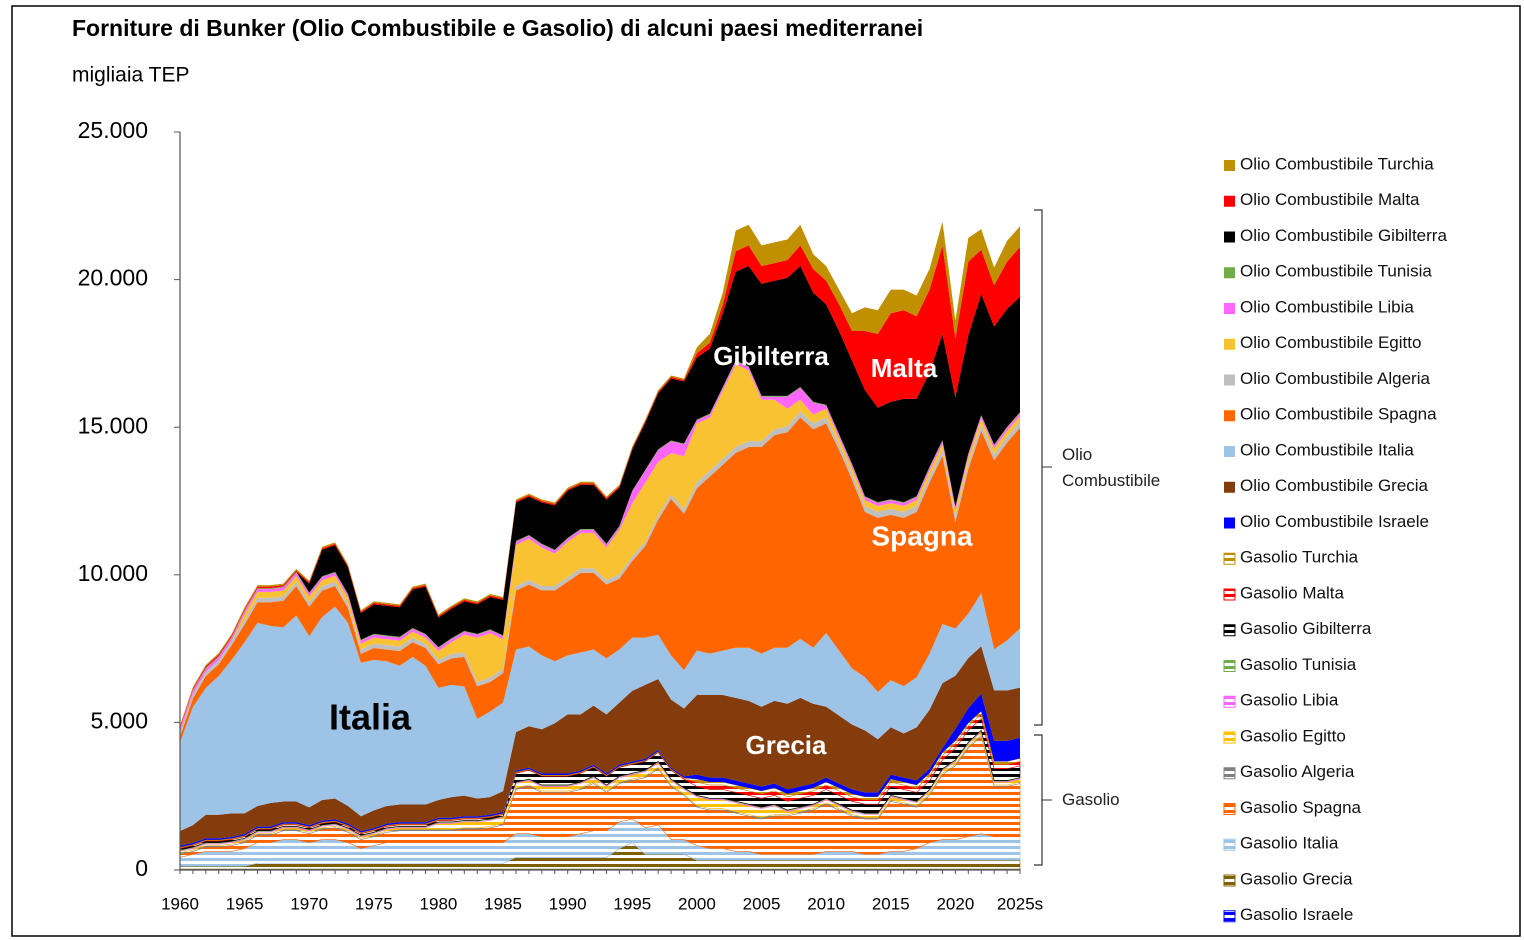 The height and width of the screenshot is (940, 1524). I want to click on chart-subtitle: migliaia TEP, so click(131, 75).